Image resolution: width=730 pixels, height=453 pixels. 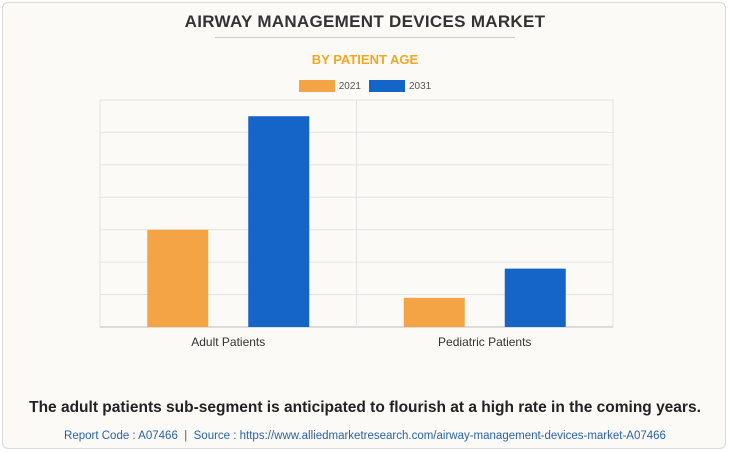 I want to click on legend-item-2031: 2031, so click(x=400, y=86).